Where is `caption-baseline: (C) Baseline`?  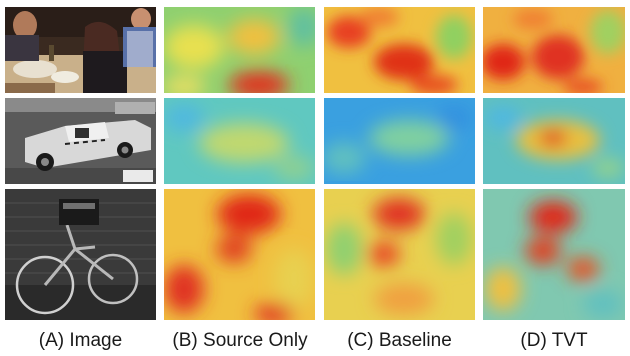 caption-baseline: (C) Baseline is located at coordinates (399, 340).